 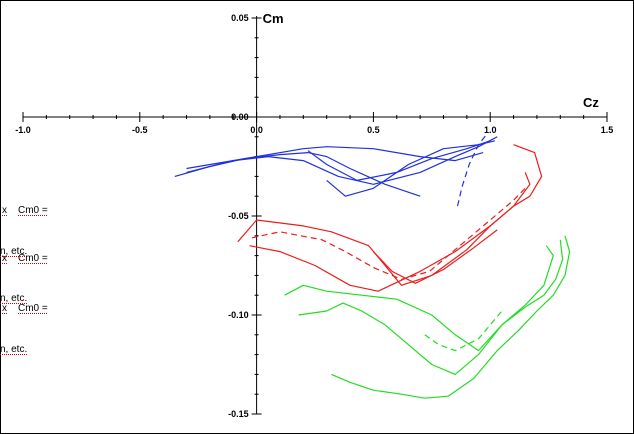 What do you see at coordinates (4, 258) in the screenshot?
I see `side-note-x-2: x` at bounding box center [4, 258].